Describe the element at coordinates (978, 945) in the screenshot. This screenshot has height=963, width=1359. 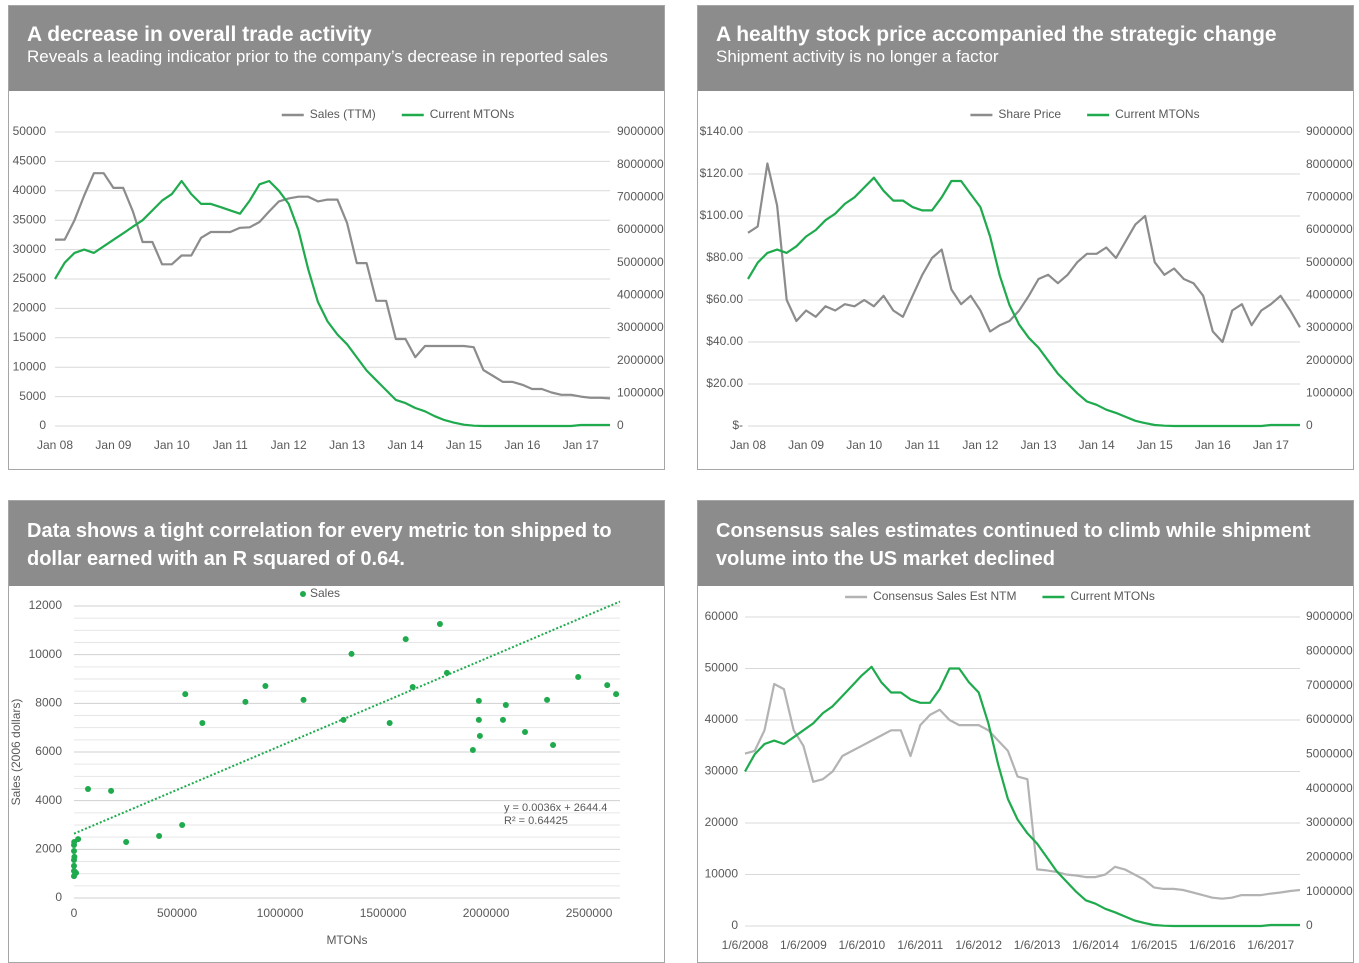
I see `x-tick-label: 1/6/2012` at that location.